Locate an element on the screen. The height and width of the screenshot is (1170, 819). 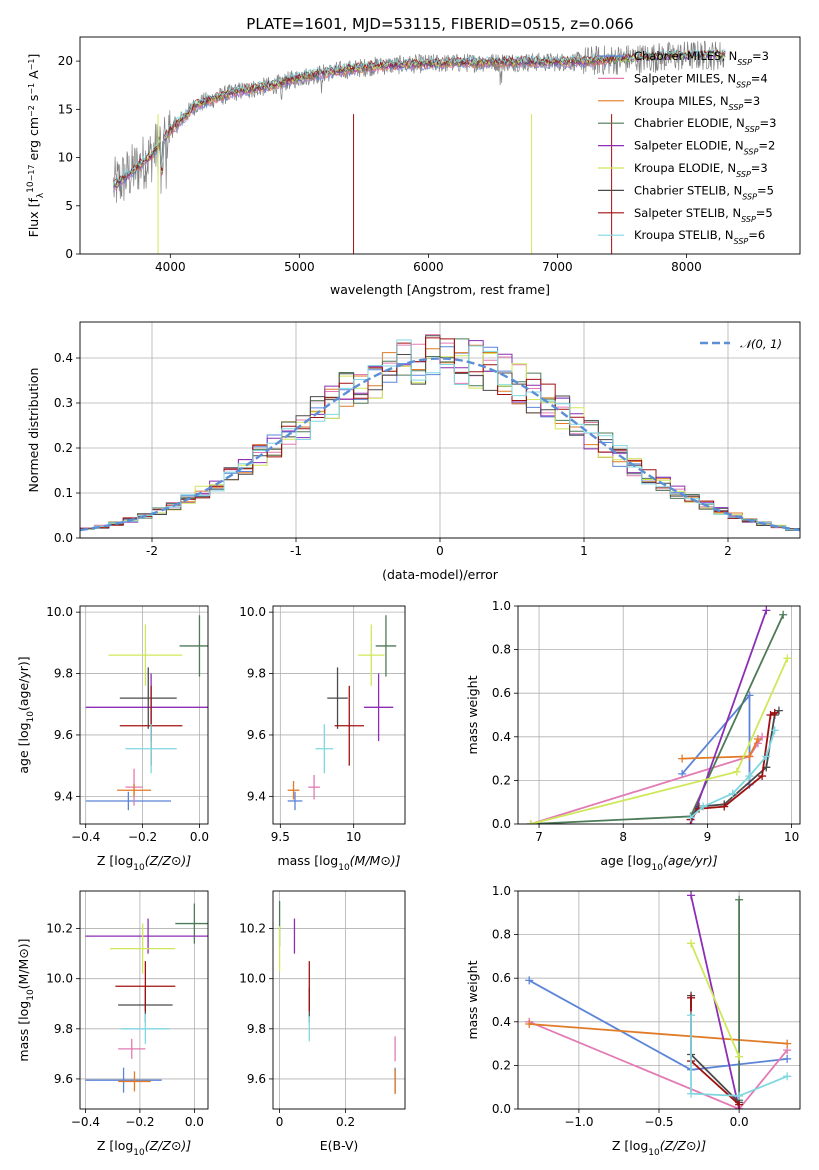
panel-6: 0 0.2 9.6 9.8 10.0 10.2 E(B-V) is located at coordinates (322, 1021).